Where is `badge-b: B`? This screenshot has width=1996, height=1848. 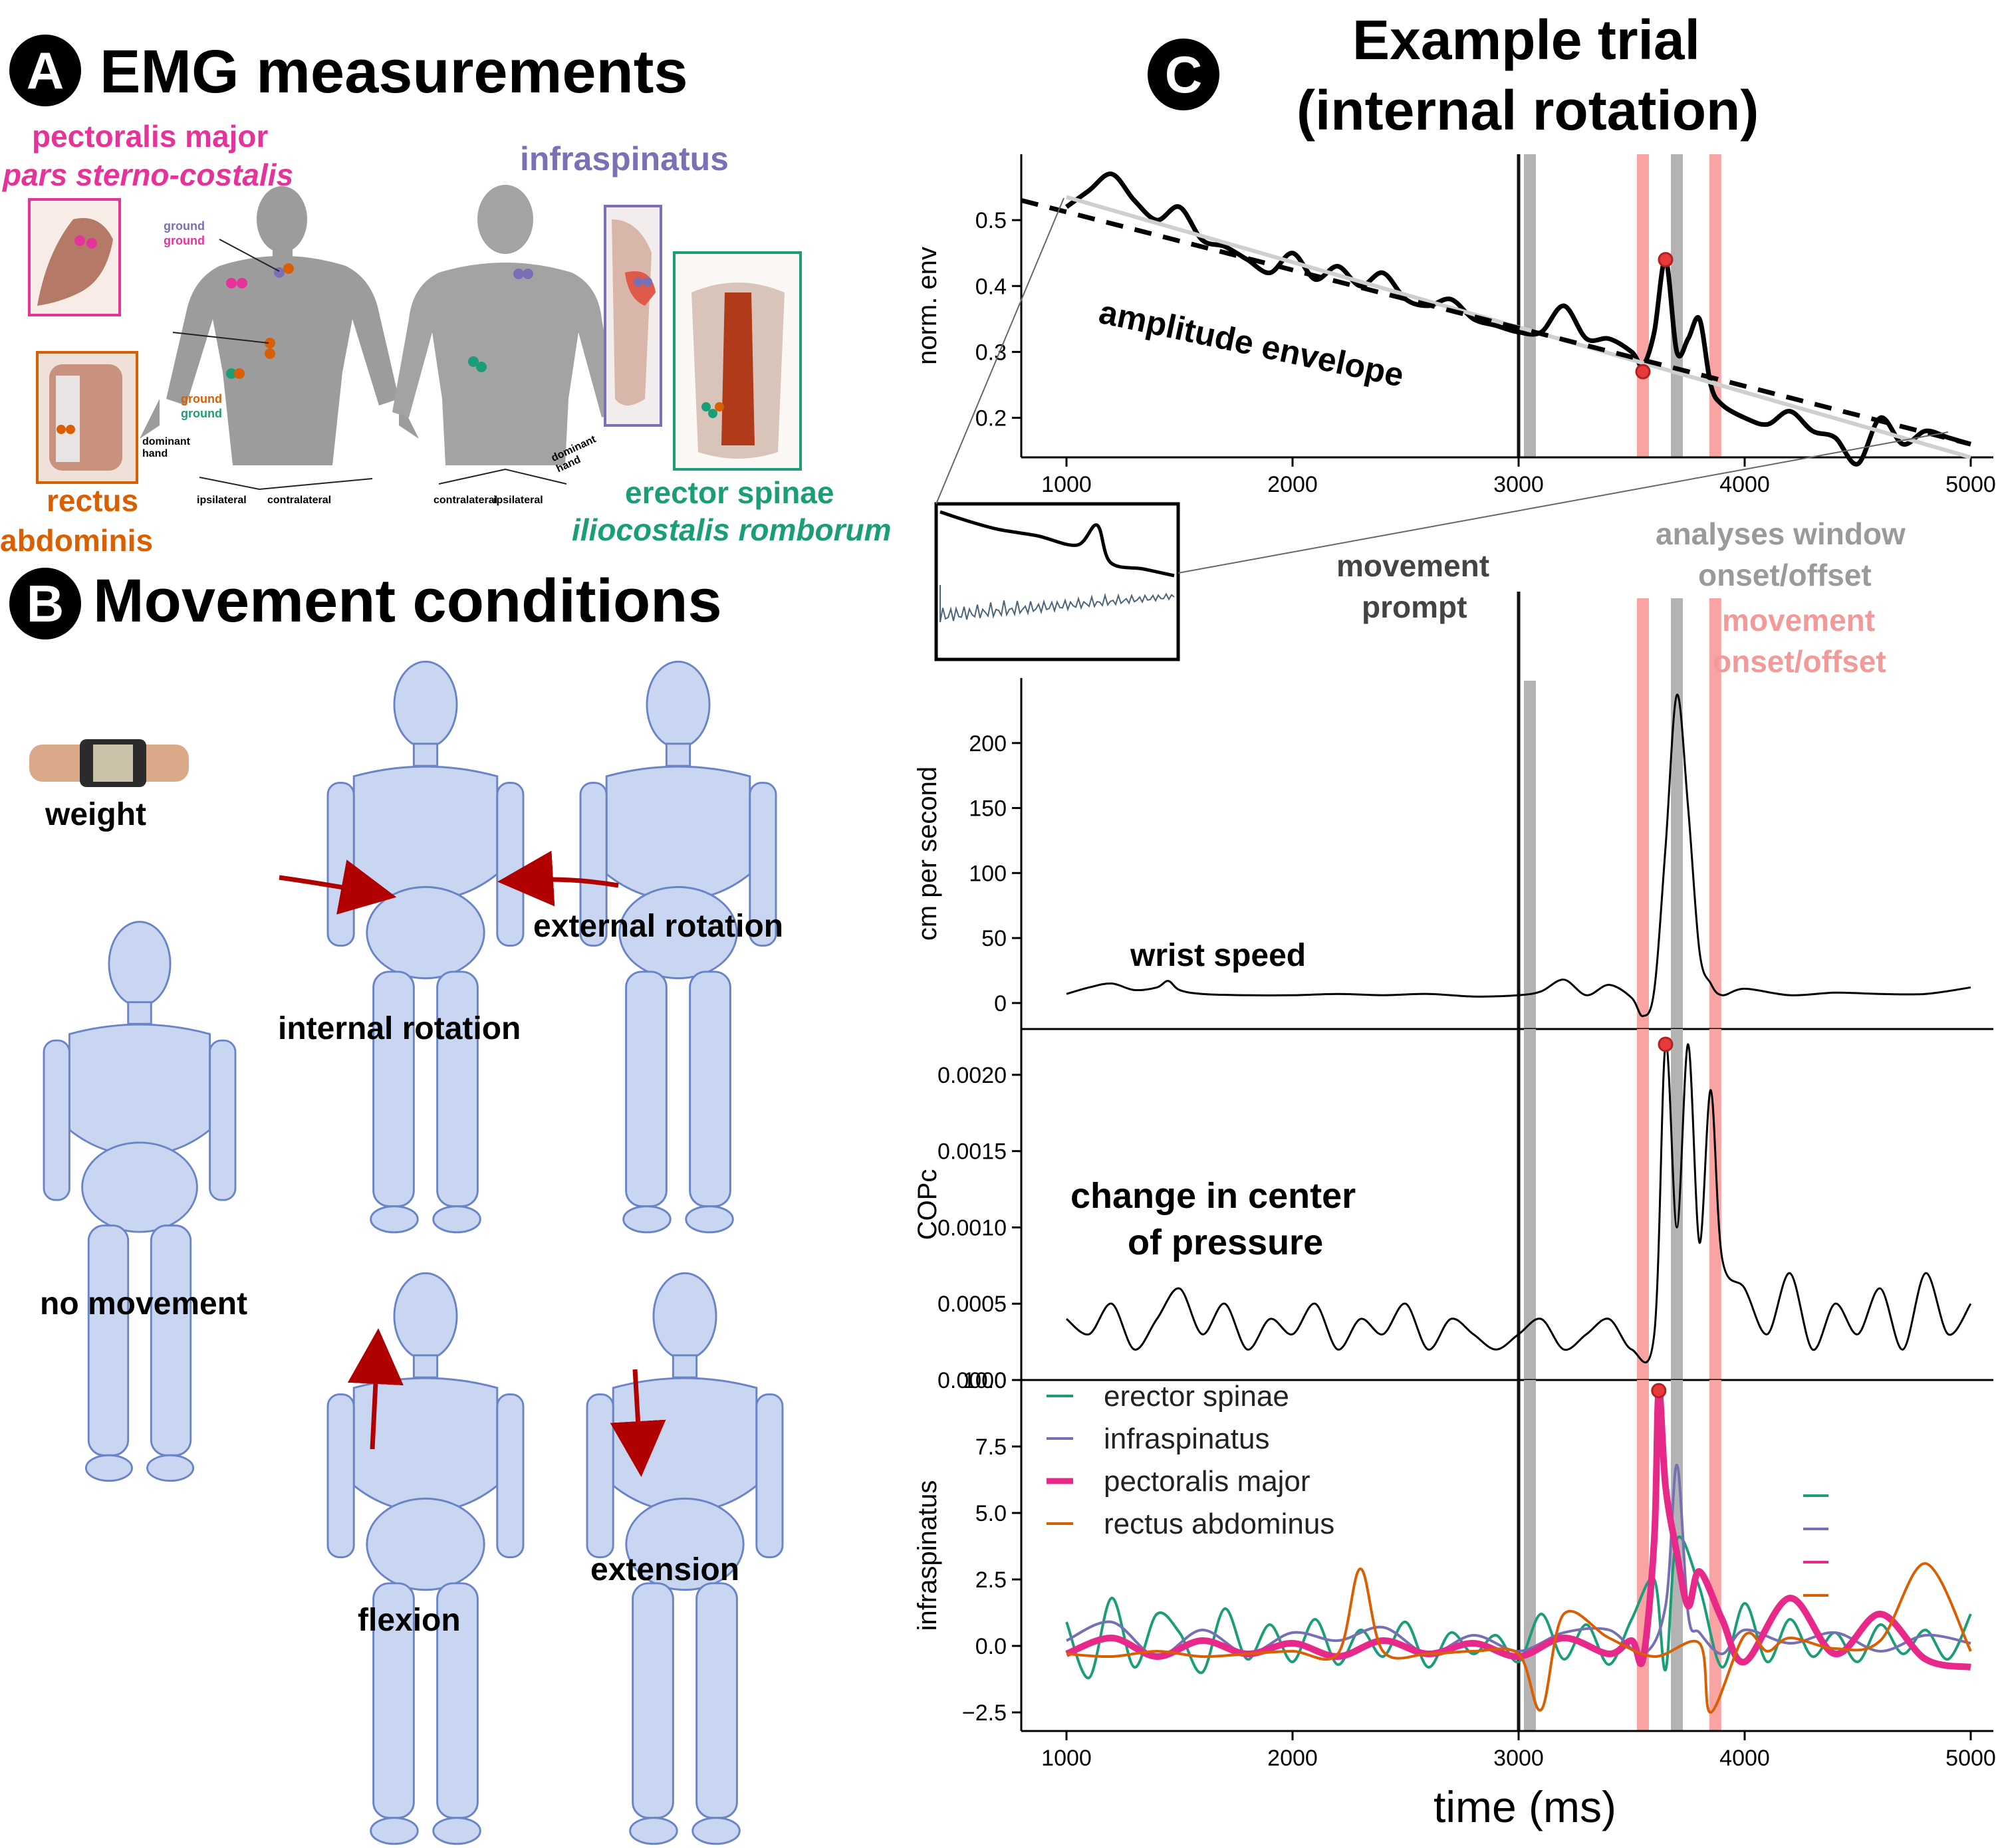
badge-b: B is located at coordinates (45, 603).